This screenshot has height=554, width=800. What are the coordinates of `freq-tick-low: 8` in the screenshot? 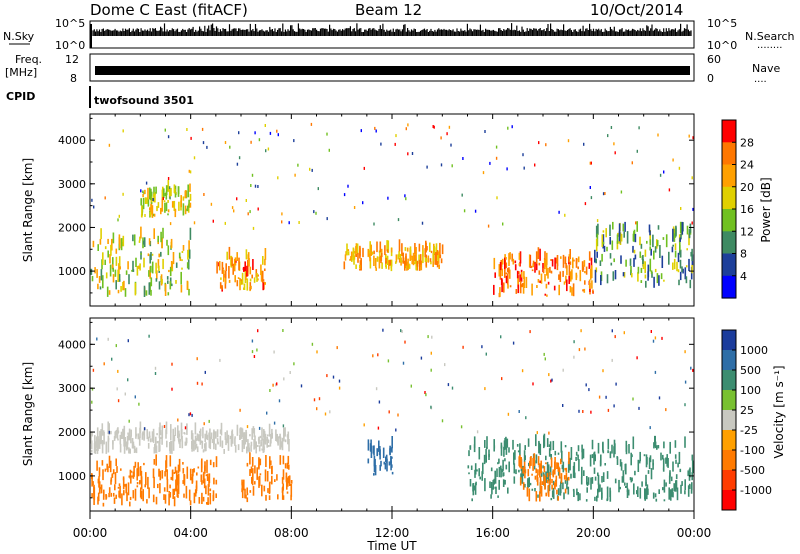 It's located at (73, 78).